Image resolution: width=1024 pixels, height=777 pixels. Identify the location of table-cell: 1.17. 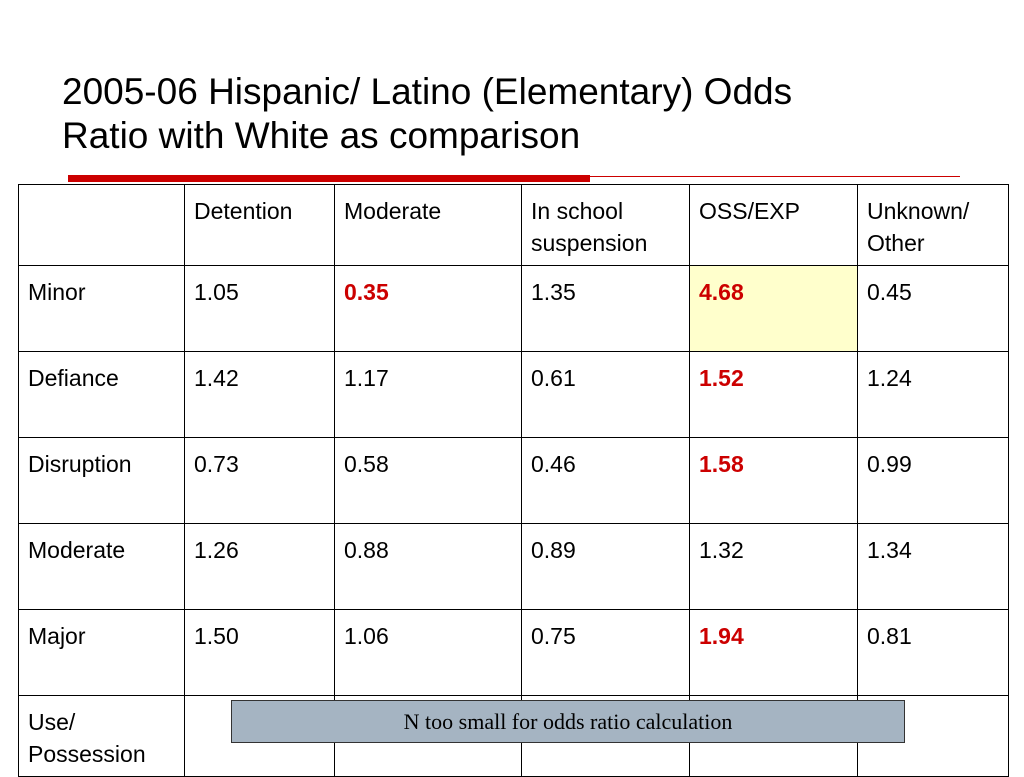
(428, 394).